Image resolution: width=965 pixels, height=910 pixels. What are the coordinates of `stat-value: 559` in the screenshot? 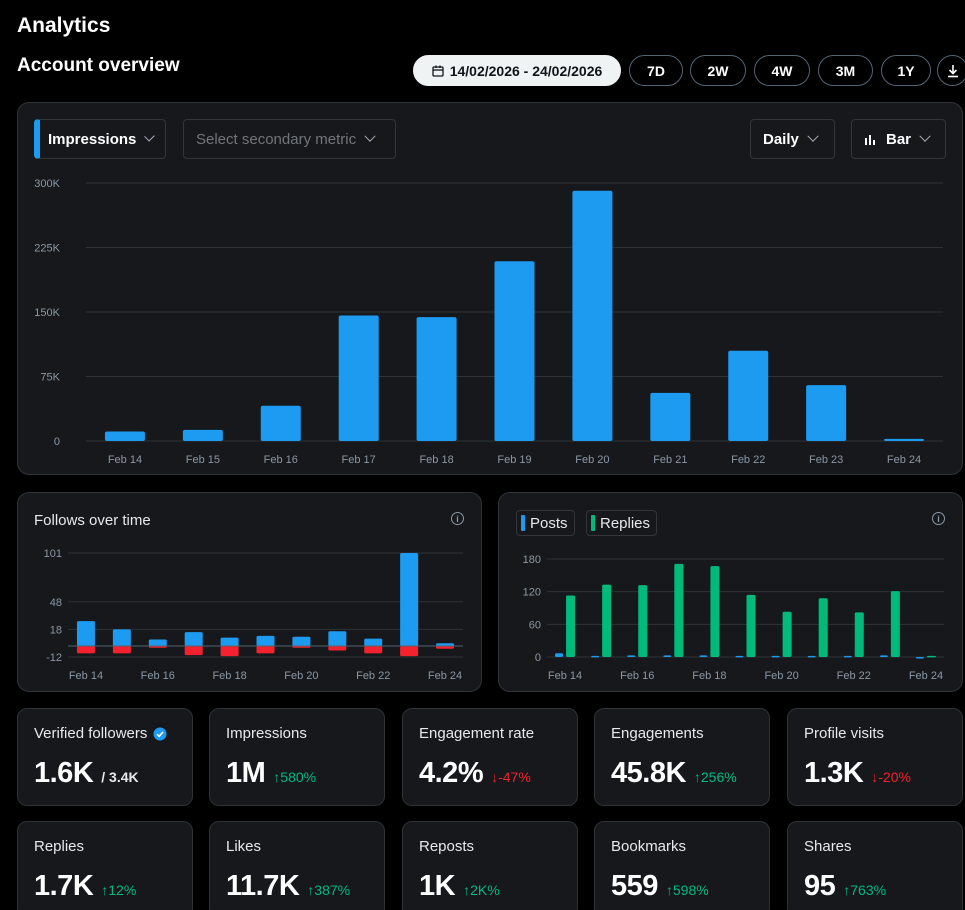 It's located at (634, 886).